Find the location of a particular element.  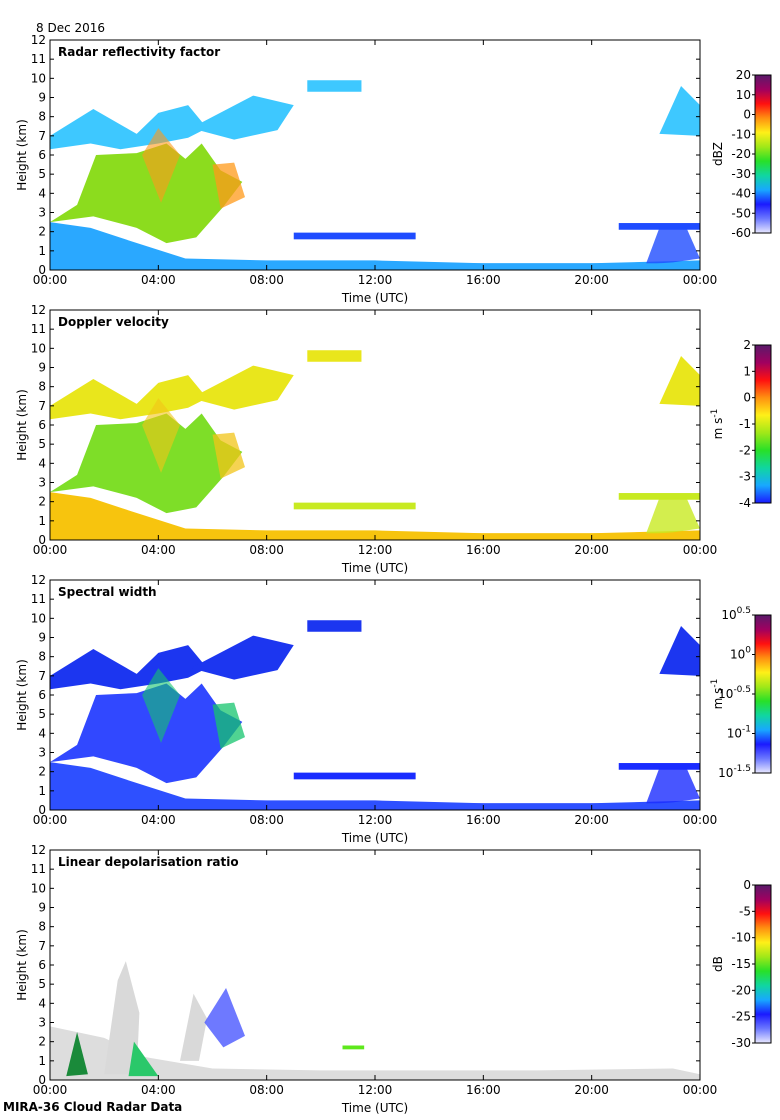

x-tick-label: 20:00 is located at coordinates (591, 280).